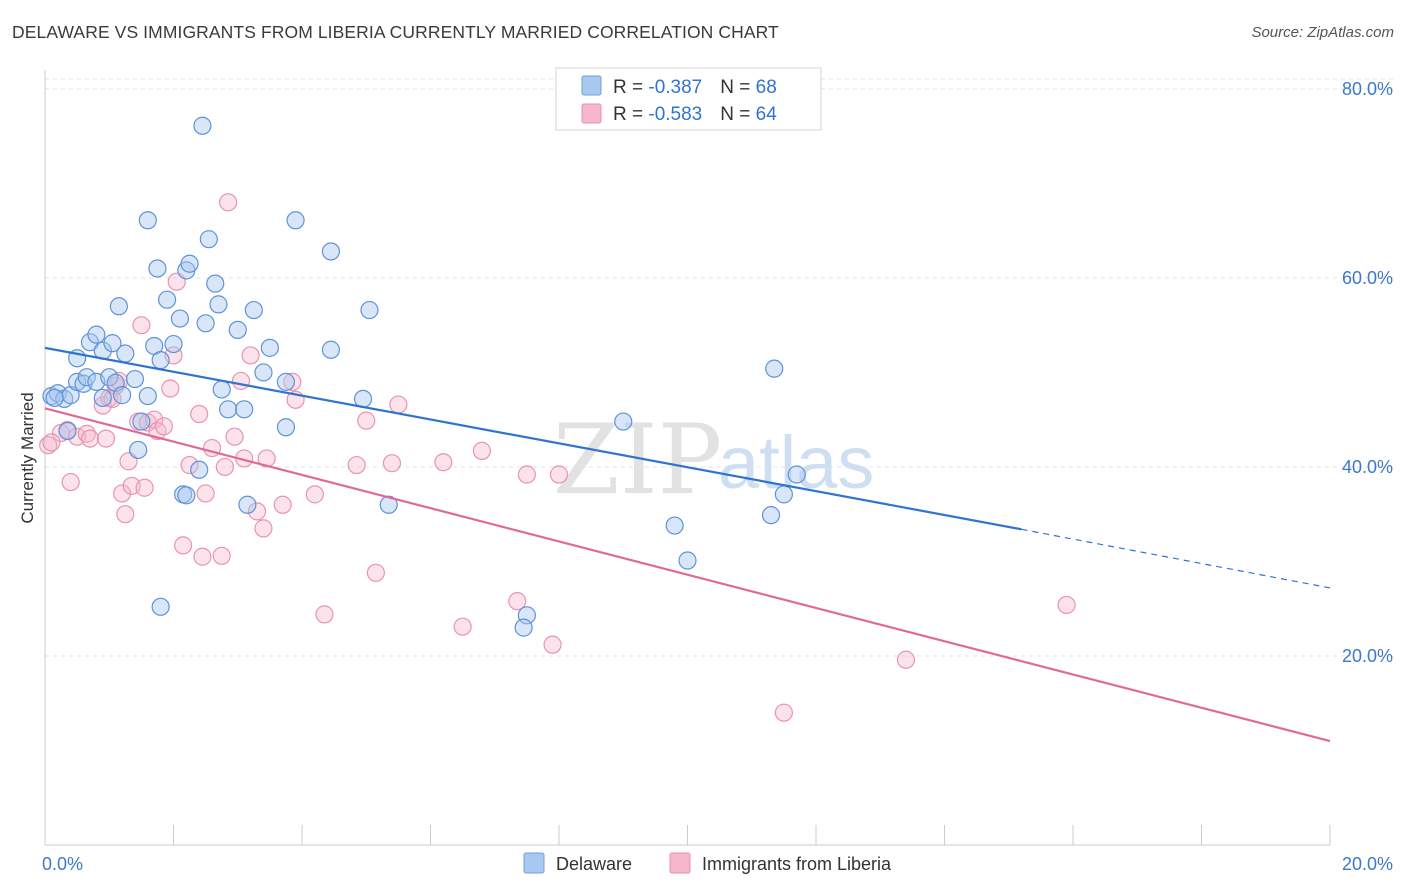 This screenshot has width=1406, height=892. Describe the element at coordinates (534, 863) in the screenshot. I see `bottom-legend-swatch-delaware` at that location.